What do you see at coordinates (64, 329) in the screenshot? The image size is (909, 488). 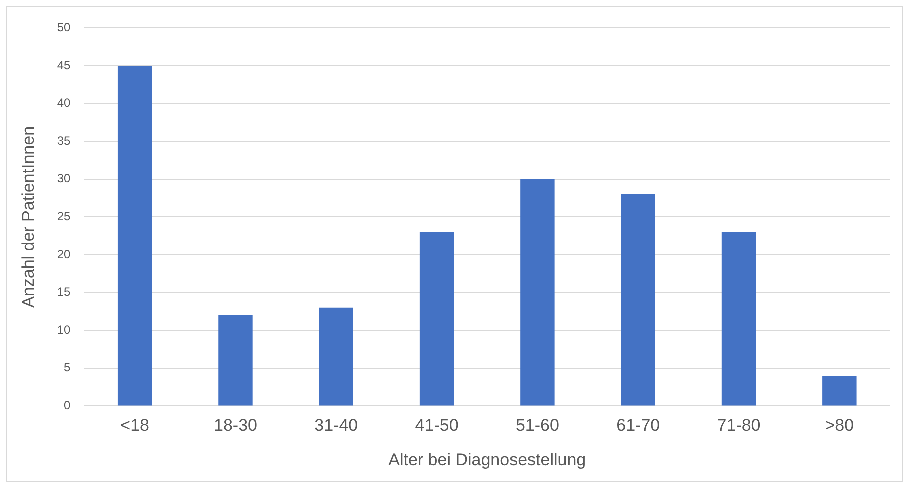 I see `y-tick-label: 10` at bounding box center [64, 329].